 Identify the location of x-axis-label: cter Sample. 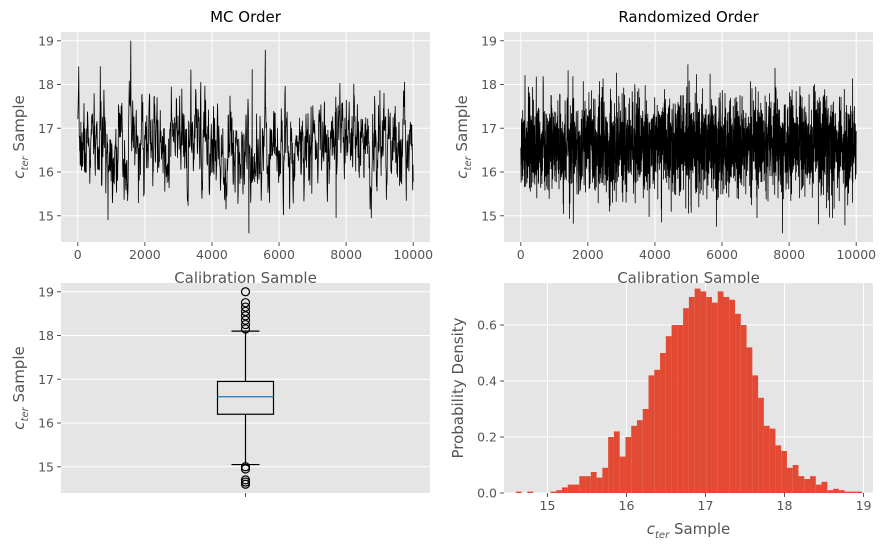
(688, 530).